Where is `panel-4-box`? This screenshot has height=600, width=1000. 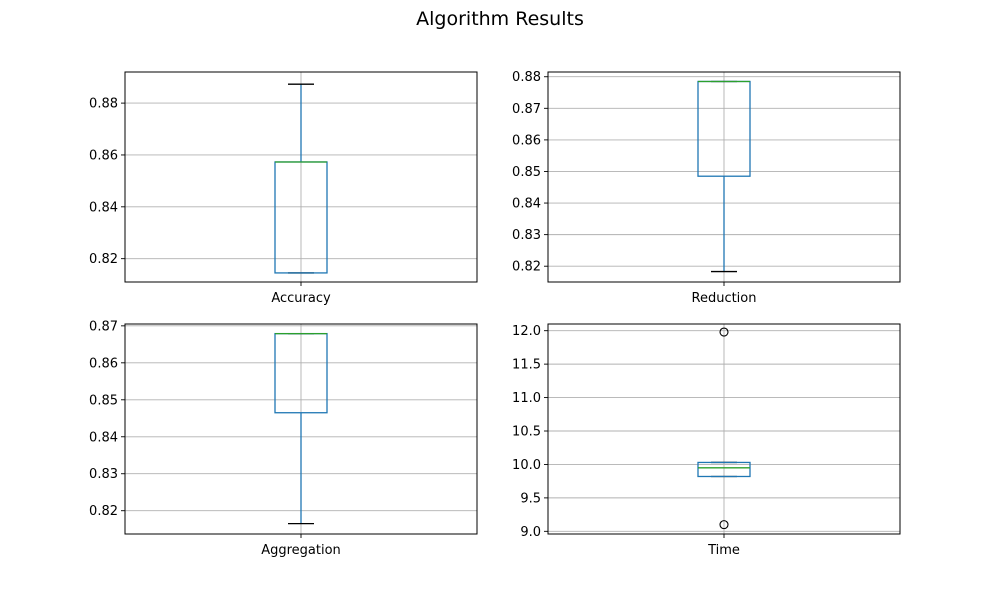 panel-4-box is located at coordinates (724, 469).